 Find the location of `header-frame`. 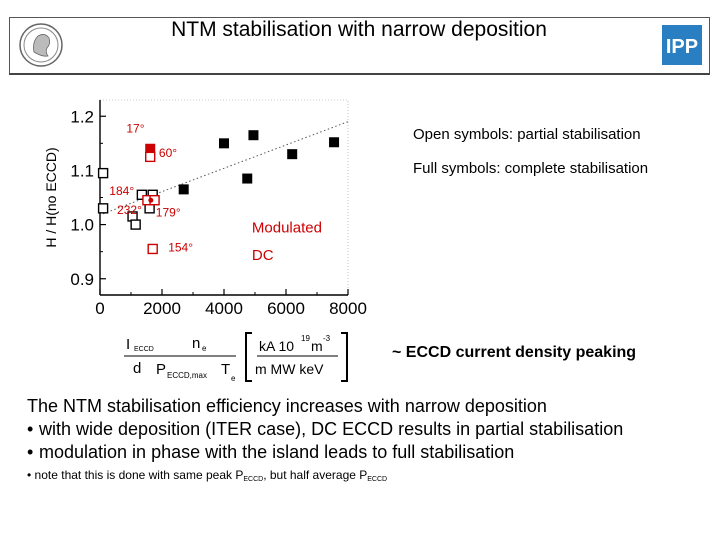

header-frame is located at coordinates (359, 46).